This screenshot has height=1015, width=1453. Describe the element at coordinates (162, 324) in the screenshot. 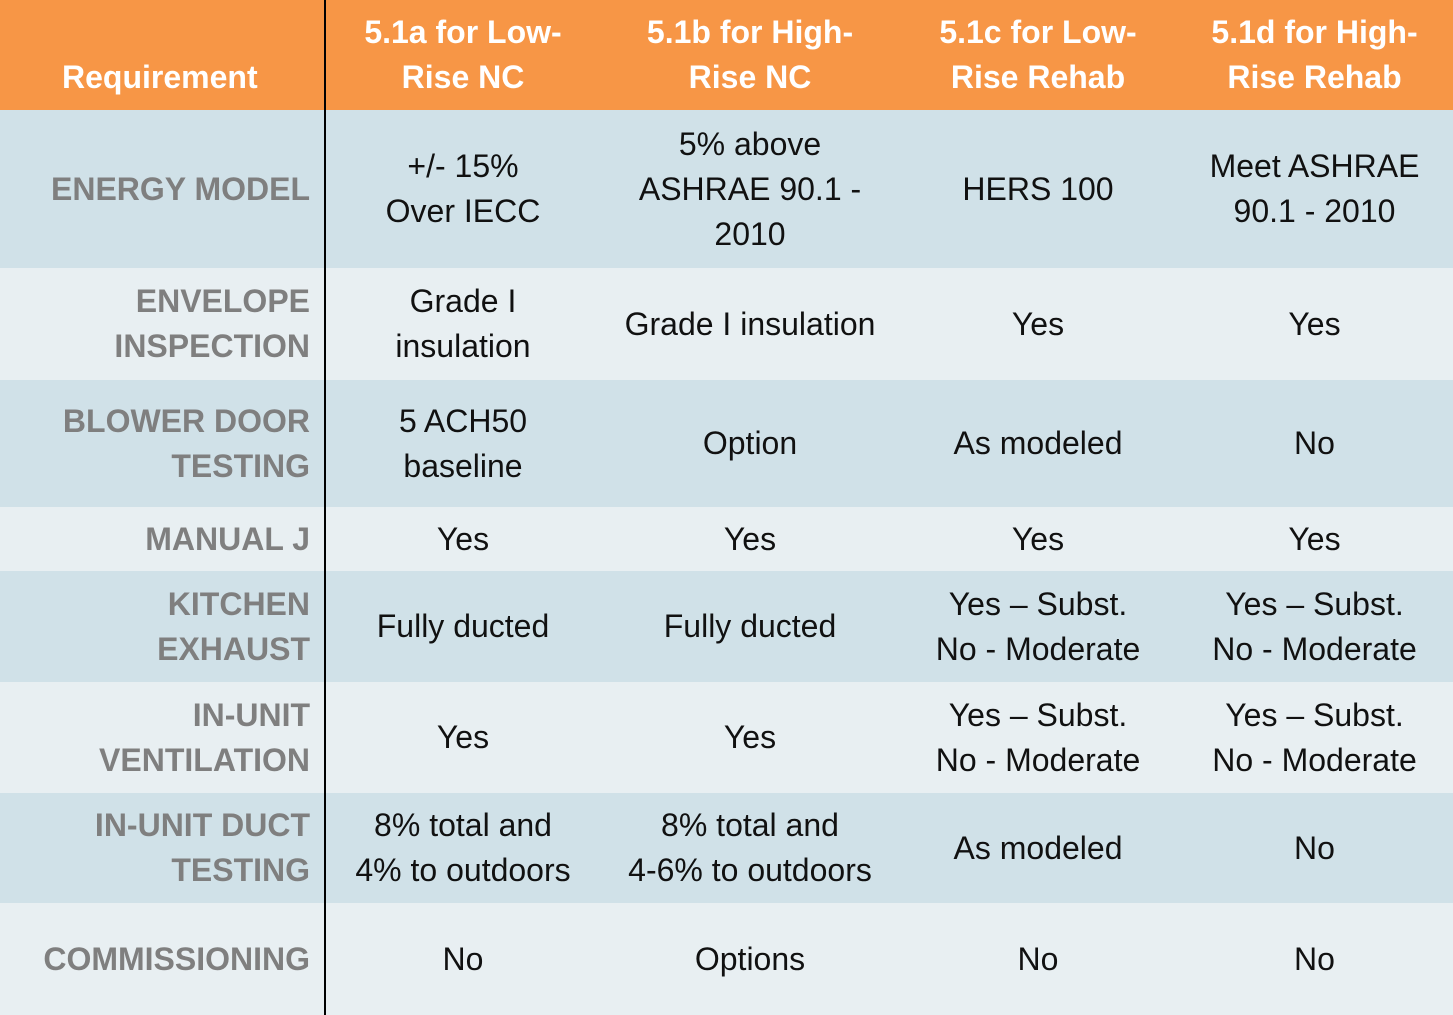

I see `row-label-envelope-inspection: ENVELOPE INSPECTION` at that location.